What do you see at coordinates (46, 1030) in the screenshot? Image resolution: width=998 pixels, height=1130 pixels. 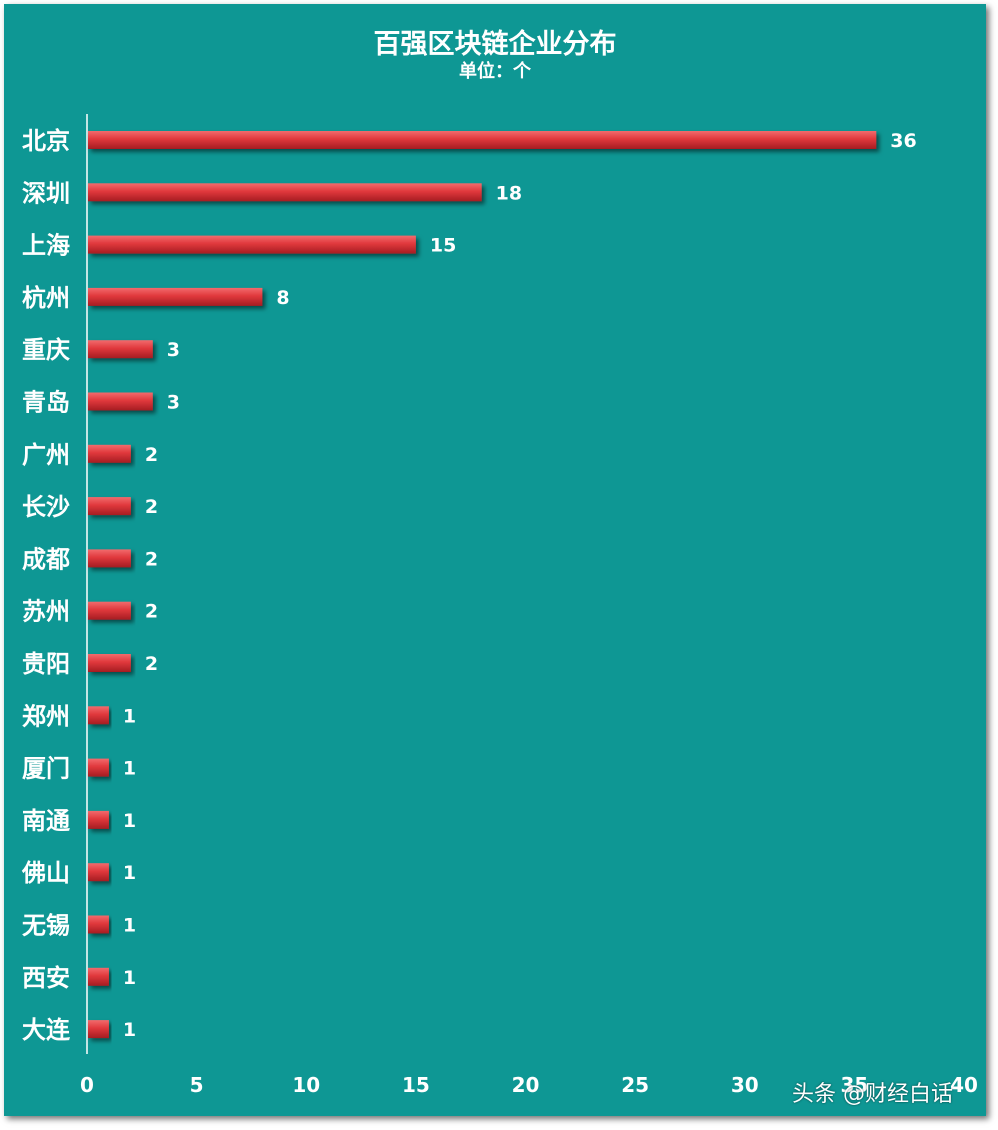 I see `category-label: 大连` at bounding box center [46, 1030].